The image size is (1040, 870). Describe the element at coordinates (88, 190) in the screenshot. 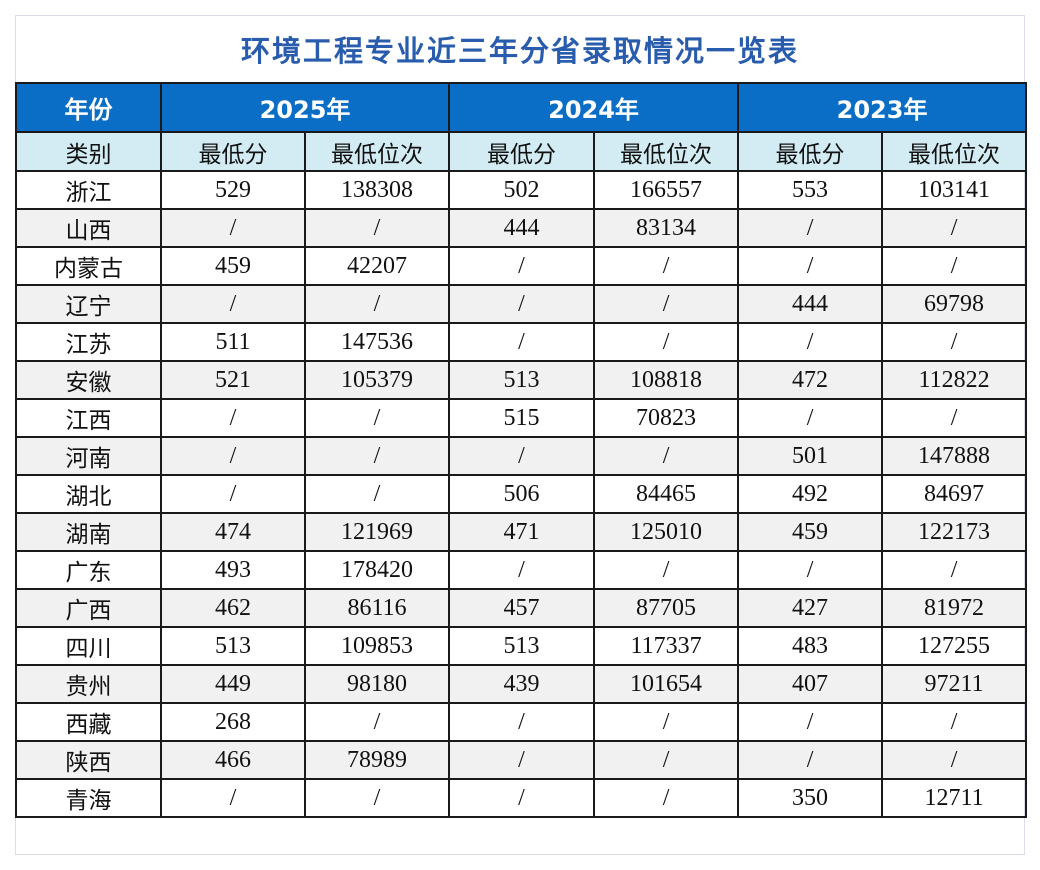

I see `province-cell: 浙江` at that location.